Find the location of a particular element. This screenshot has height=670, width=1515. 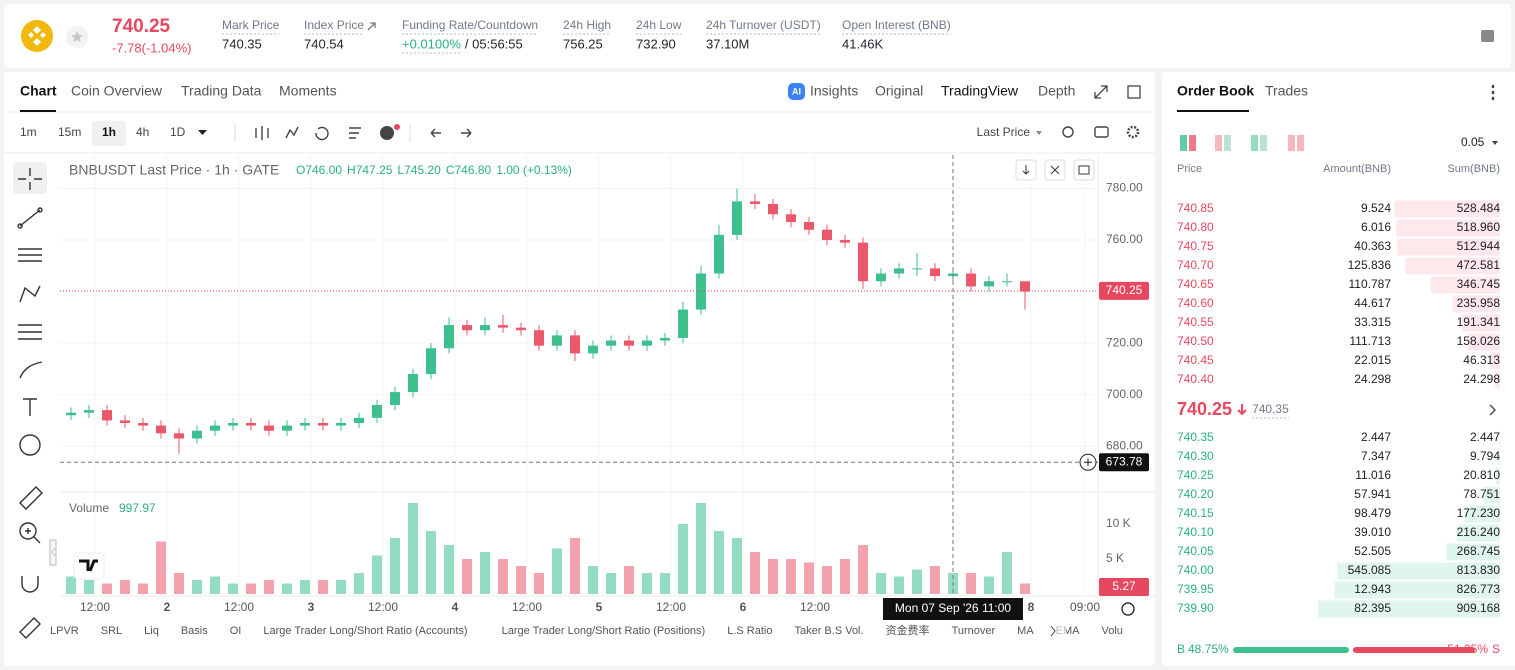

tab-underline is located at coordinates (38, 111).